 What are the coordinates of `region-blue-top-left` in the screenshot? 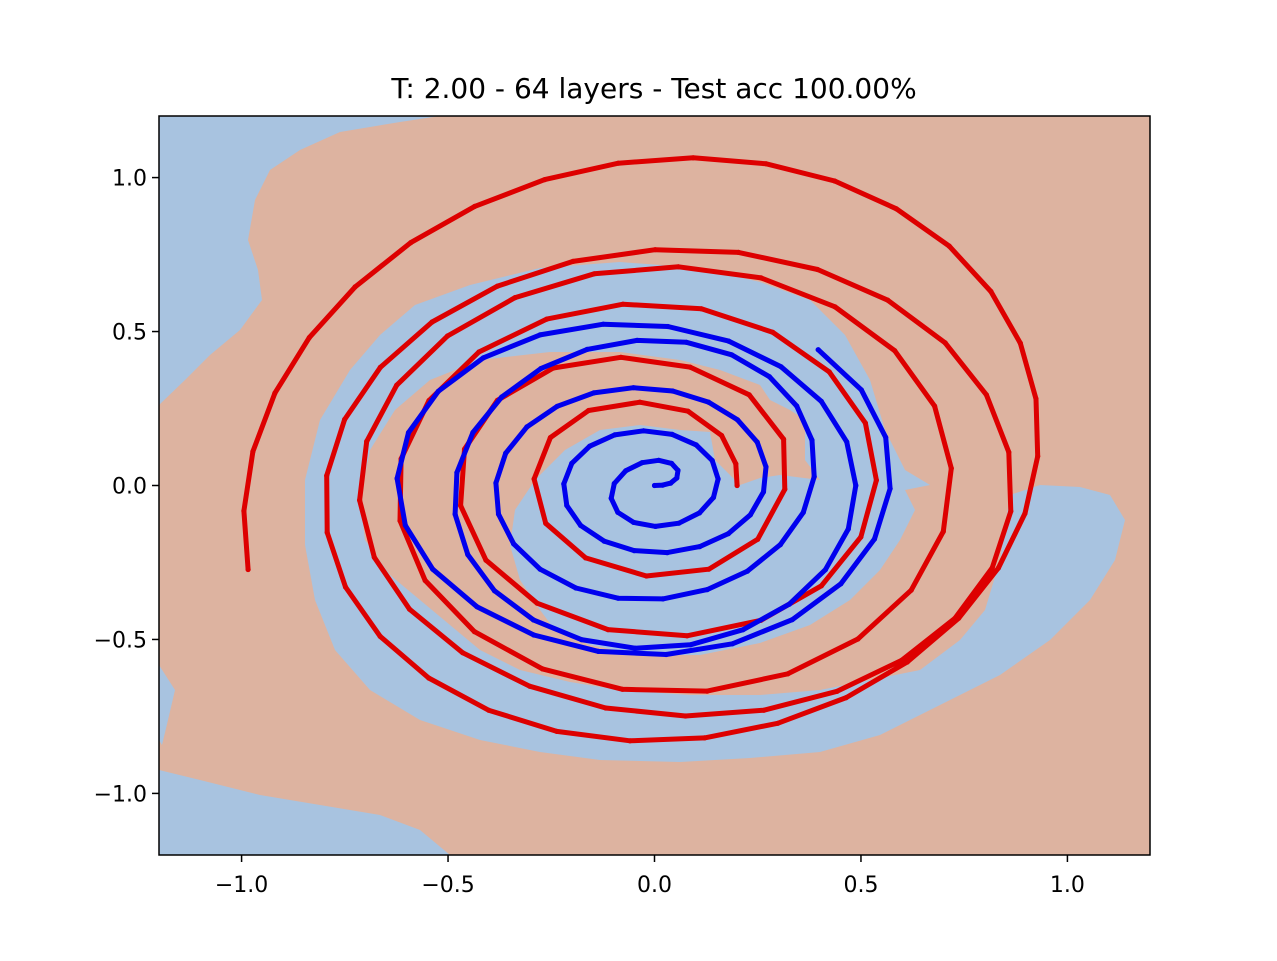 It's located at (299, 260).